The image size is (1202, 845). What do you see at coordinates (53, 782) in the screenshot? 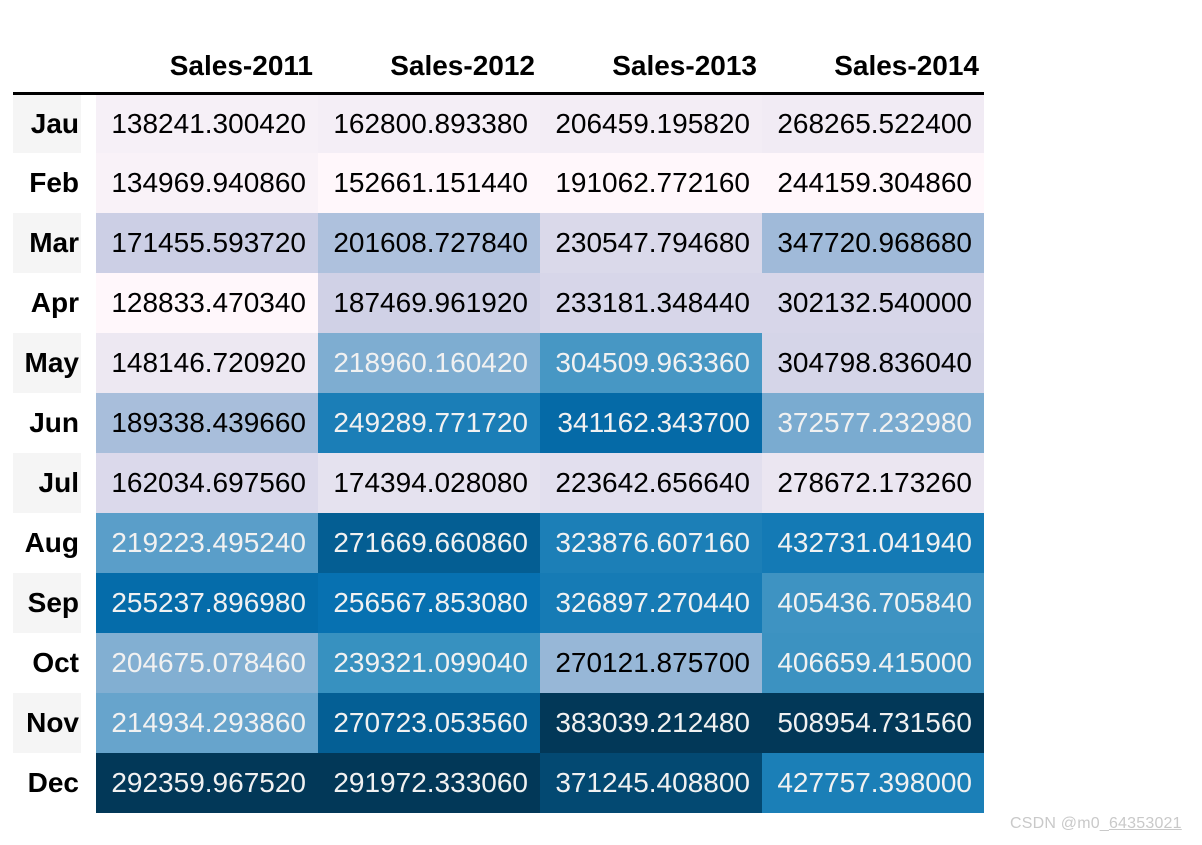
I see `row-label: Dec` at bounding box center [53, 782].